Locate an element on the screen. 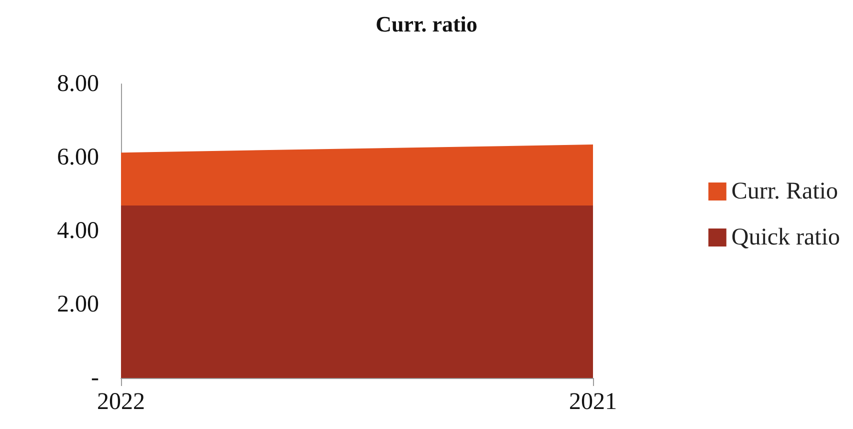  legend-label: Quick ratio is located at coordinates (785, 237).